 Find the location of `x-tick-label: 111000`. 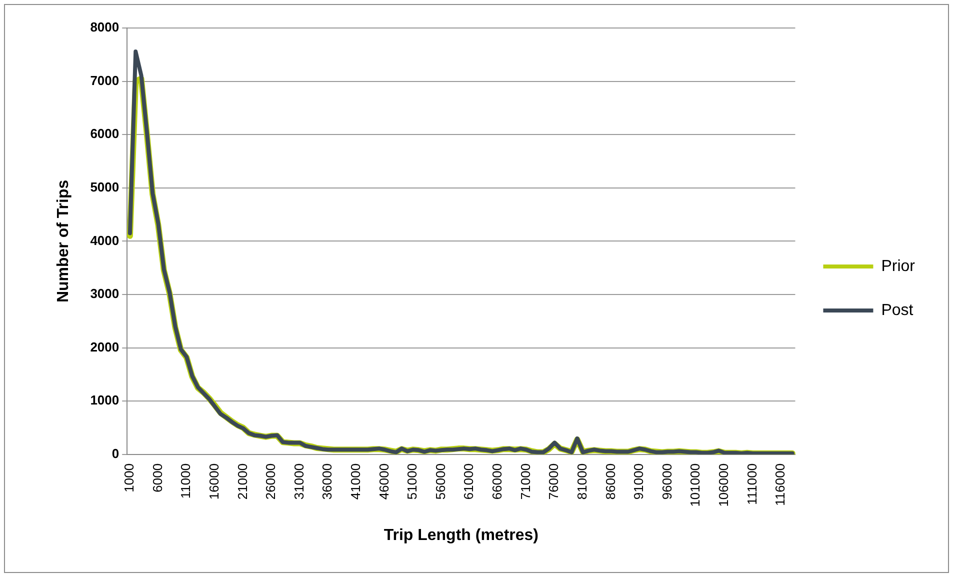

x-tick-label: 111000 is located at coordinates (752, 484).